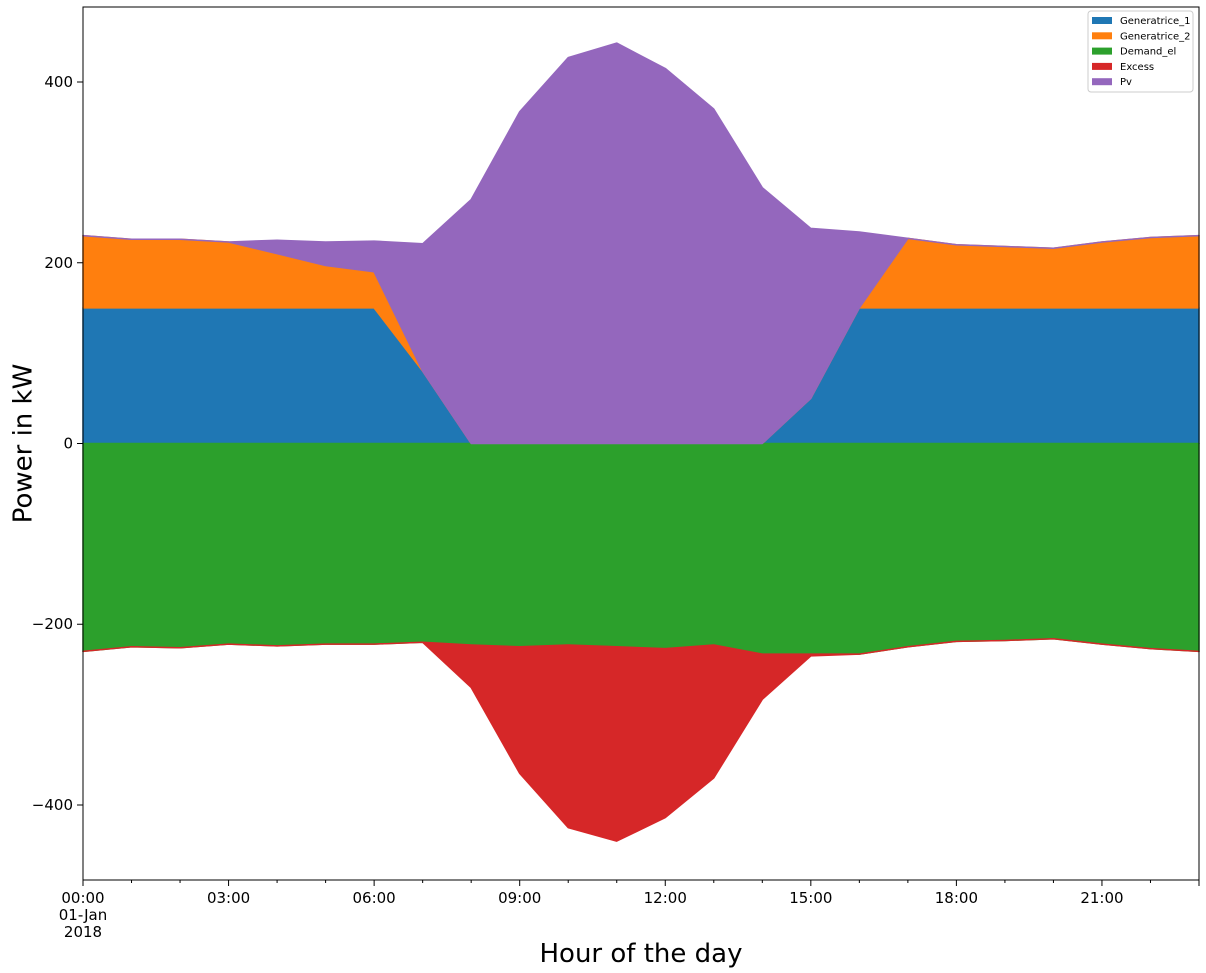  What do you see at coordinates (68, 444) in the screenshot?
I see `y-tick-label: 0` at bounding box center [68, 444].